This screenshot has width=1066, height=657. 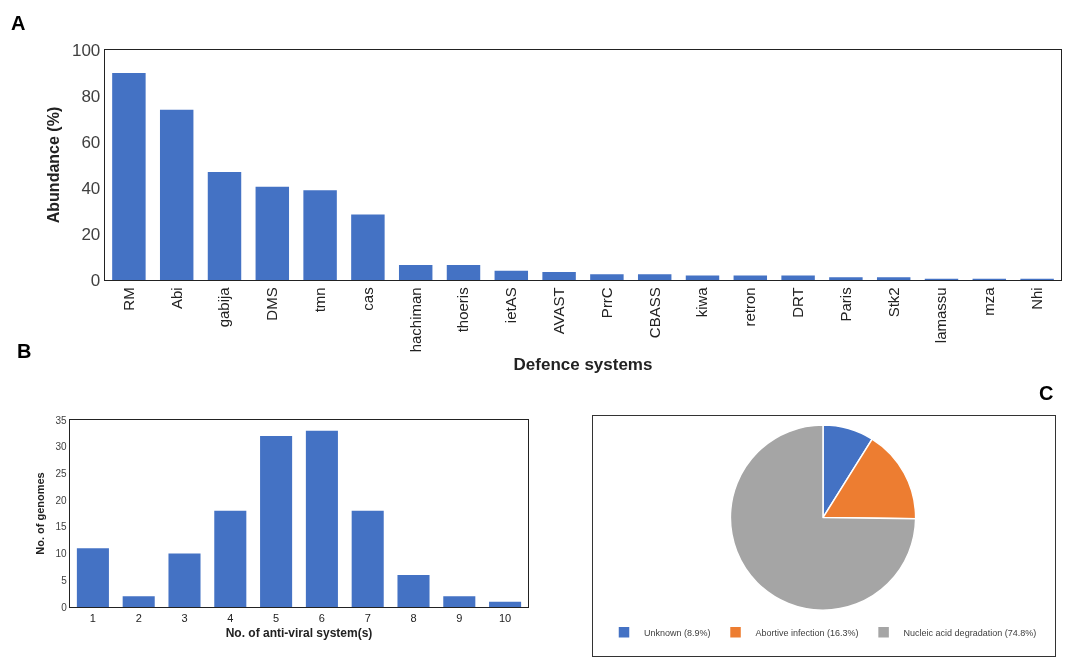 What do you see at coordinates (18, 23) in the screenshot?
I see `text: A` at bounding box center [18, 23].